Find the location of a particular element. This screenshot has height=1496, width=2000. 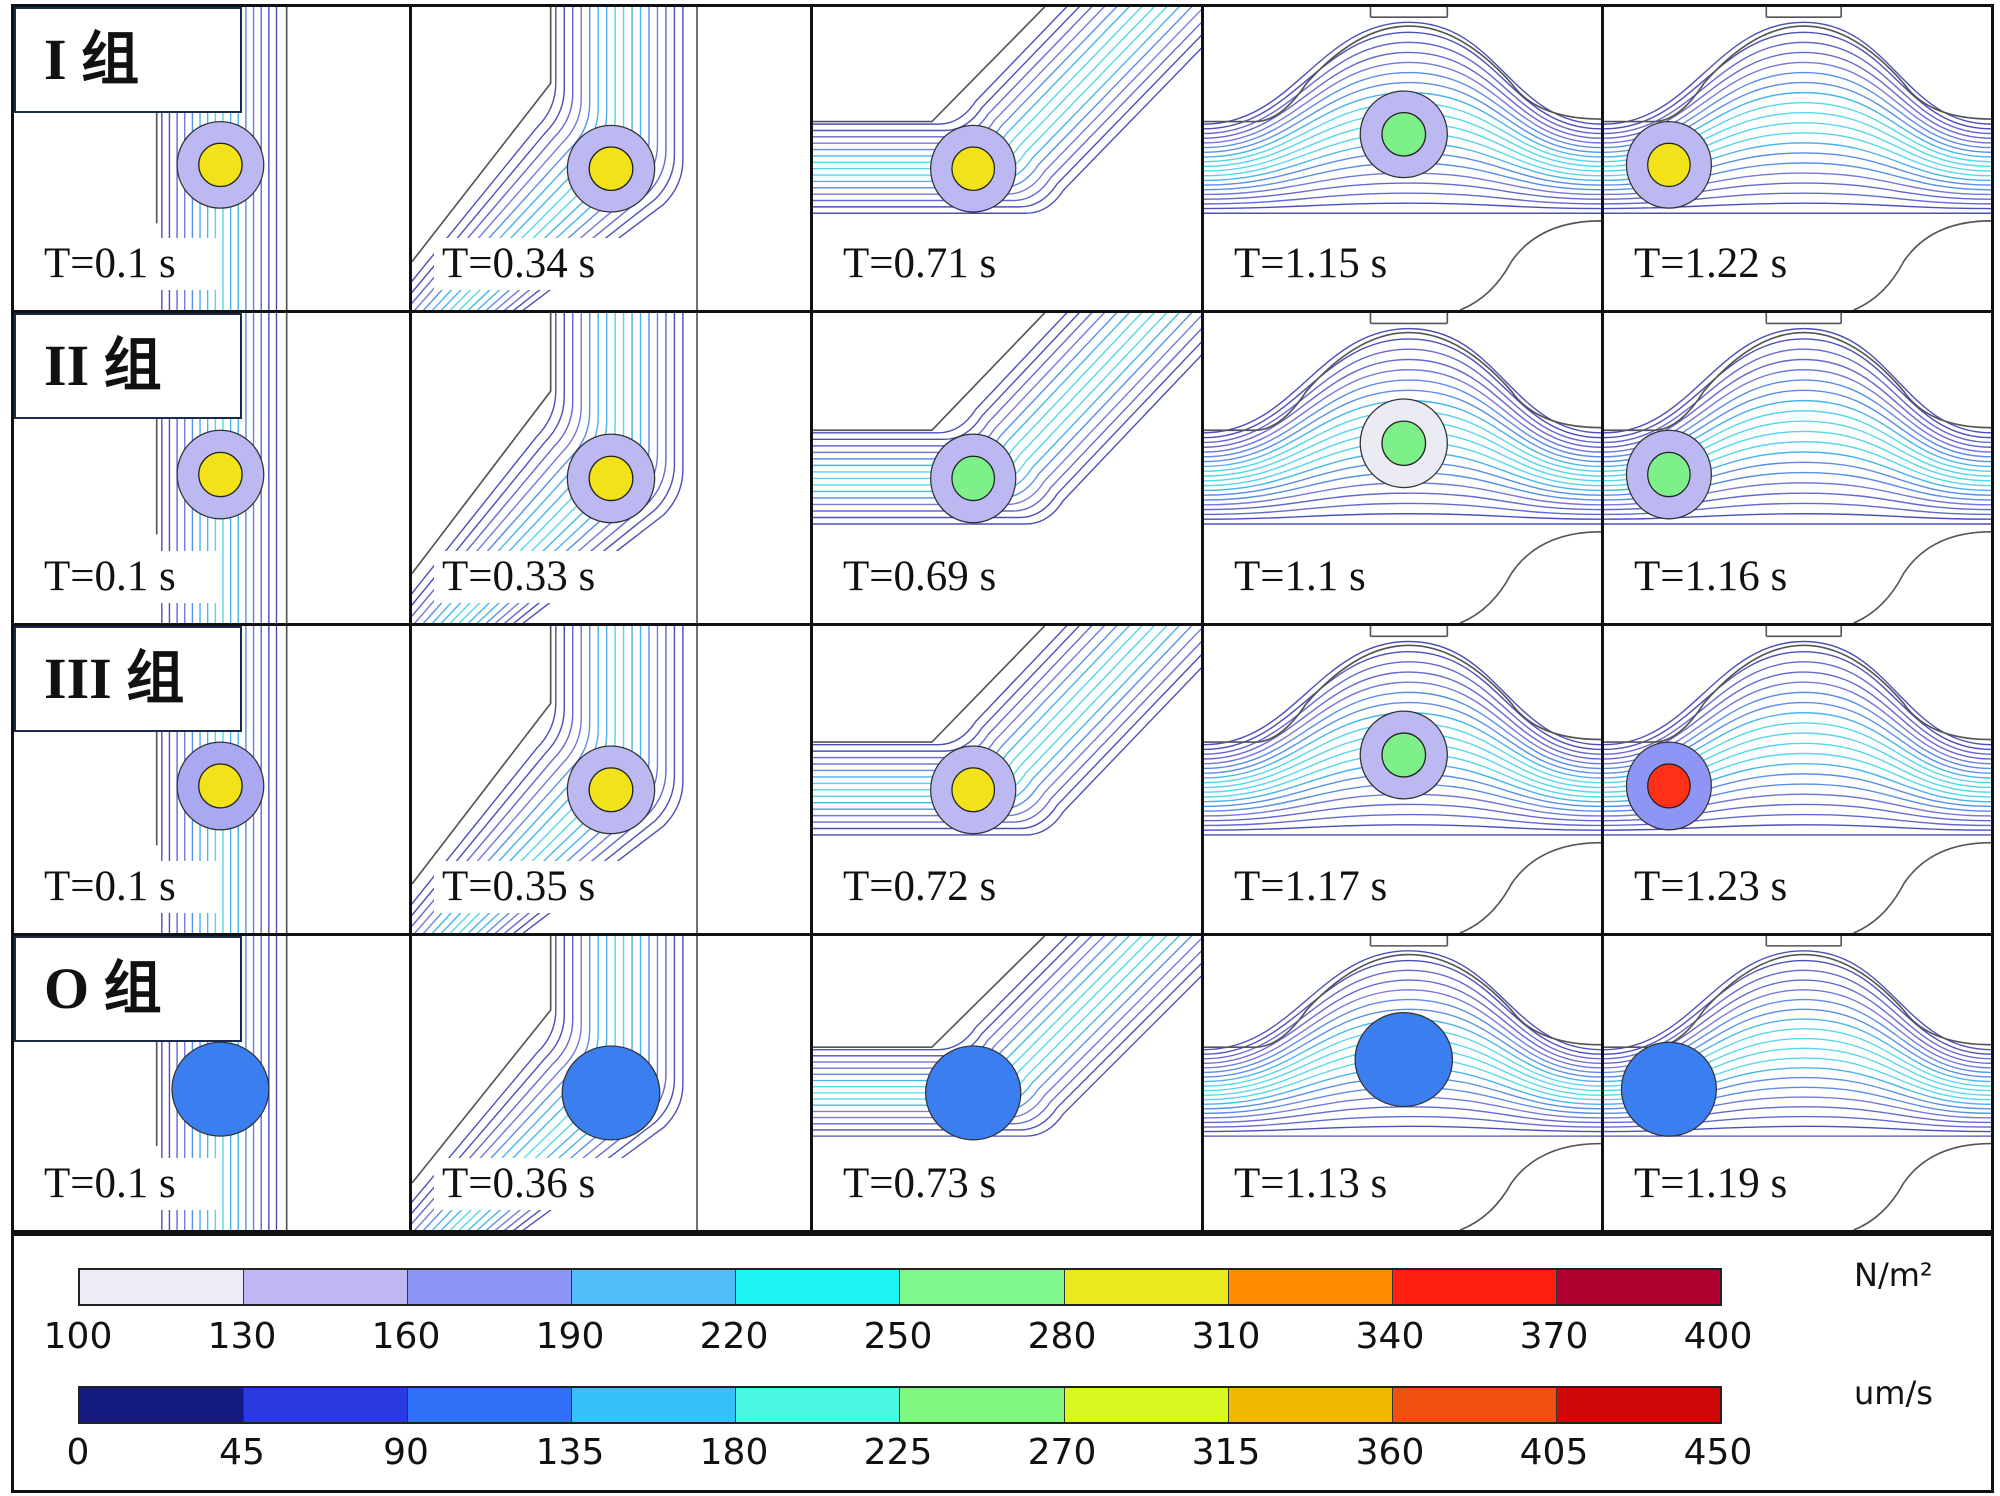

panel-row2-col5: T=1.16 s is located at coordinates (1797, 468).